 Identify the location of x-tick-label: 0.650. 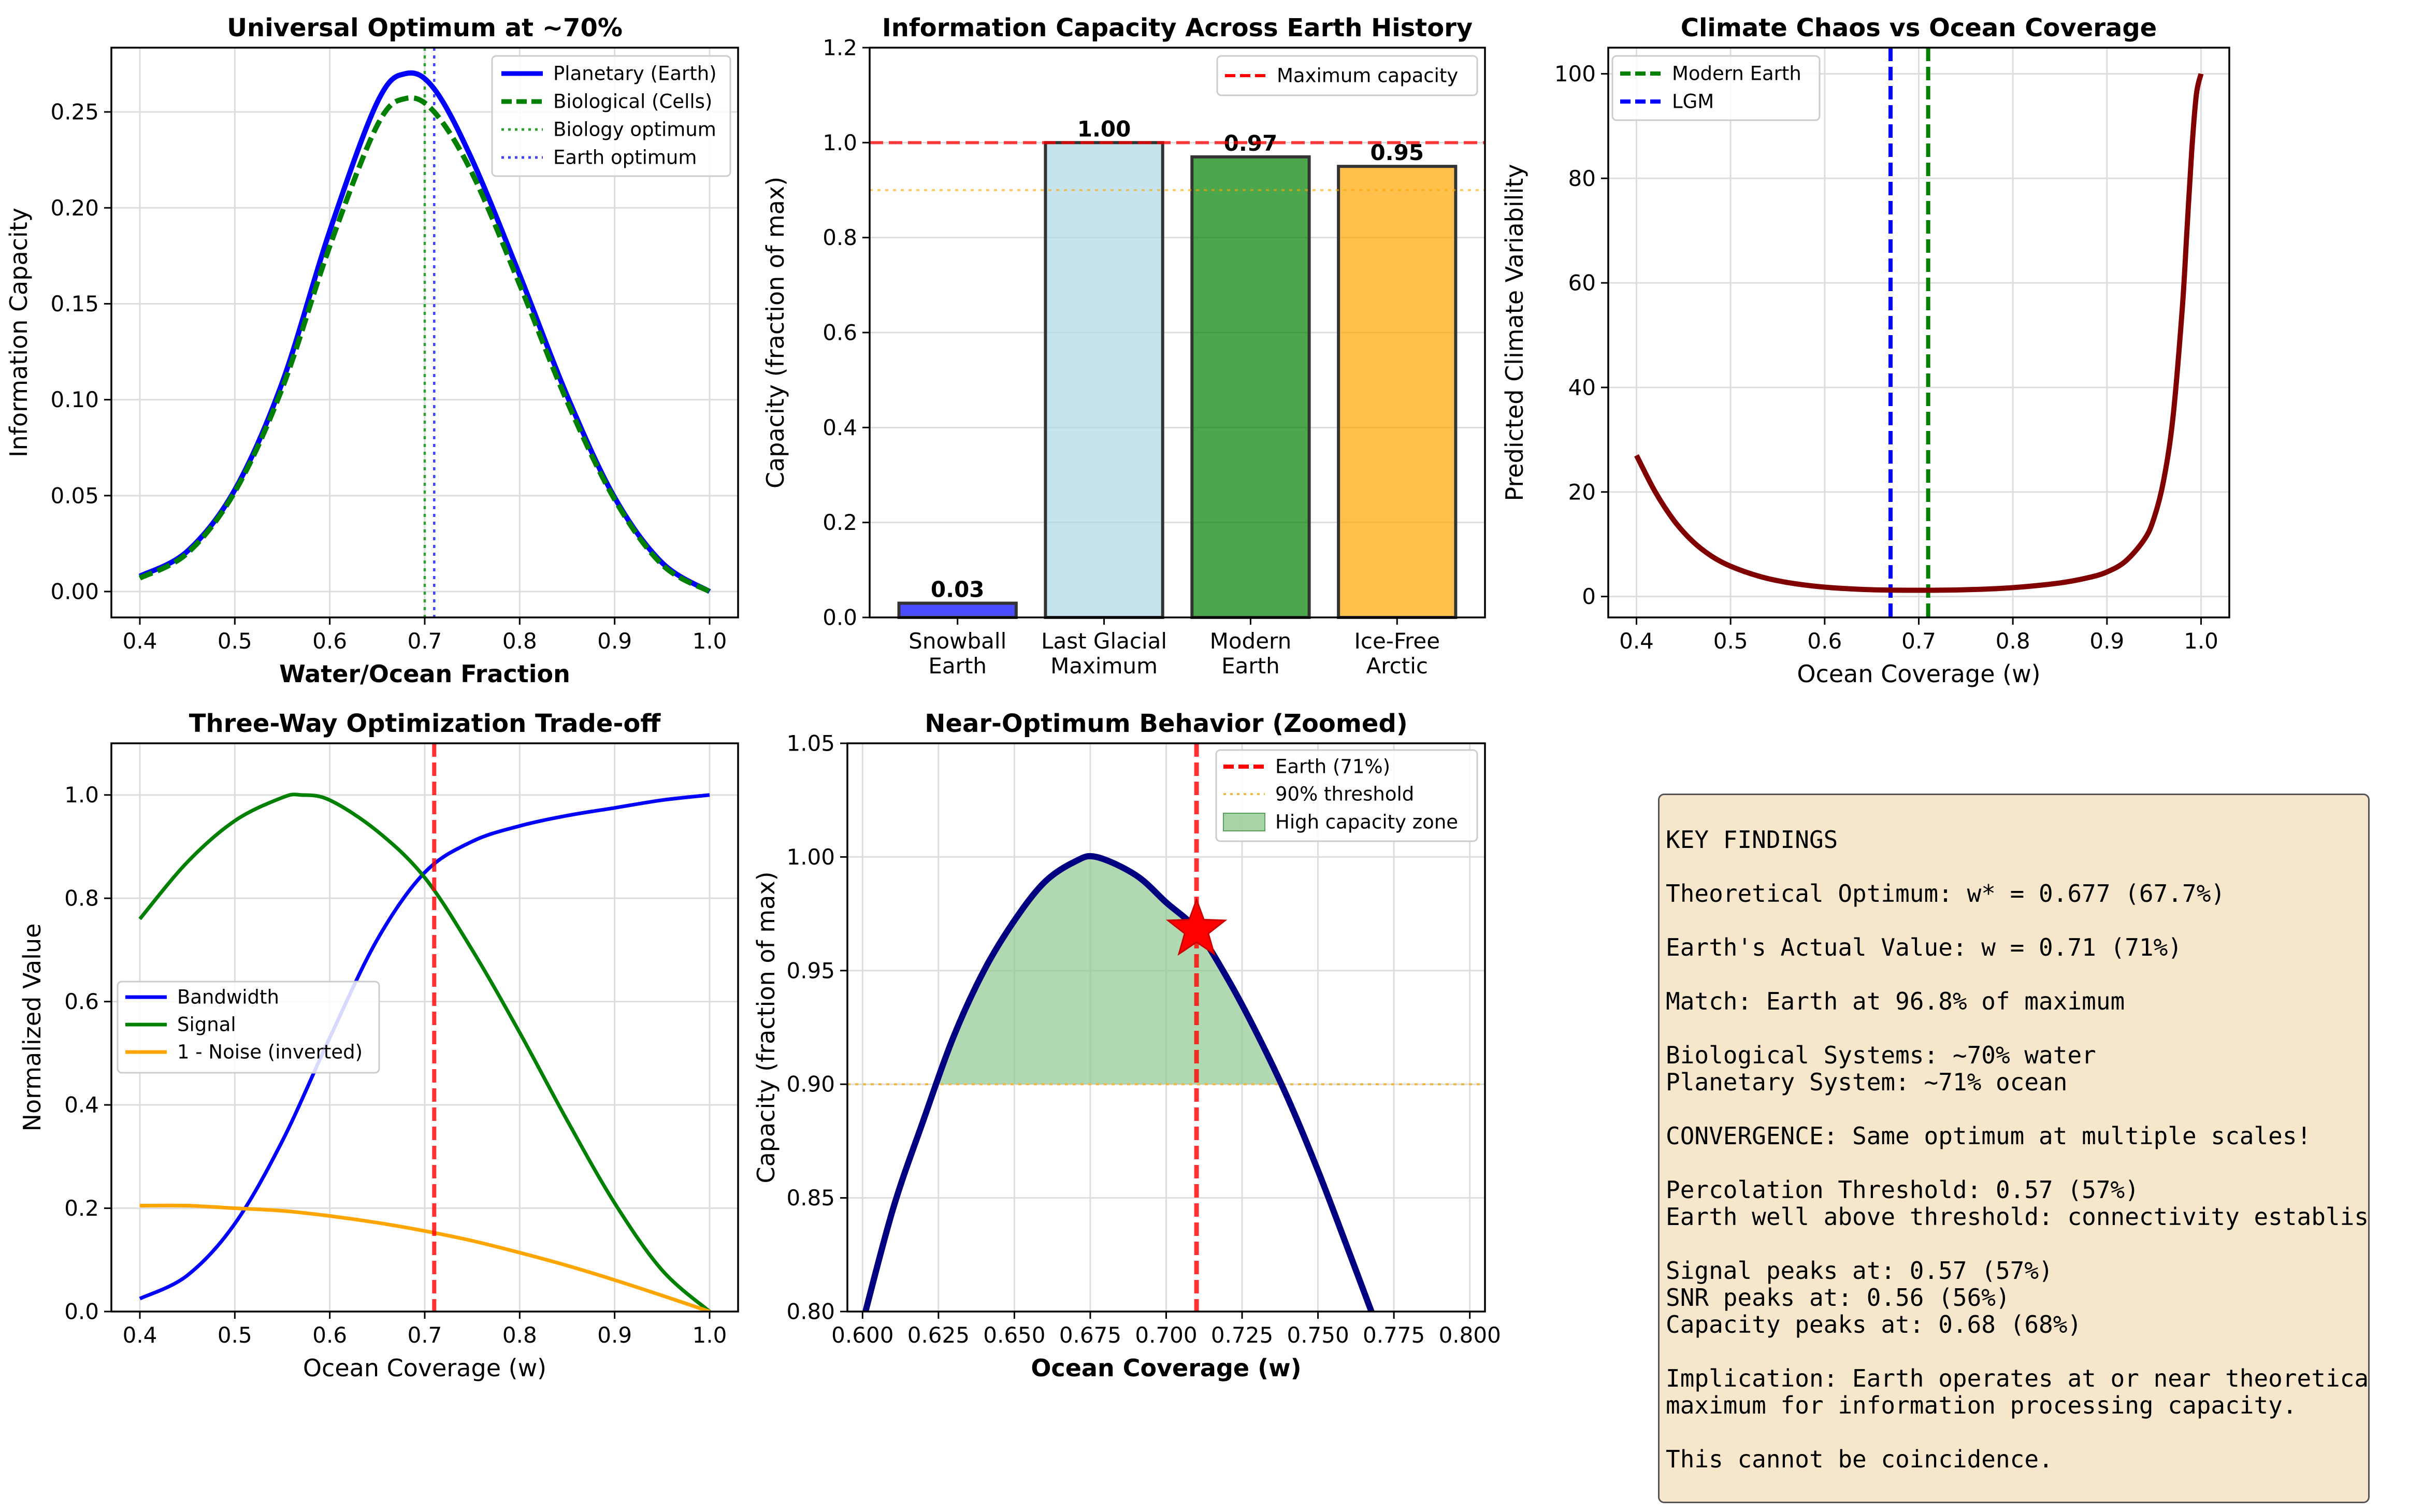
(1014, 1335).